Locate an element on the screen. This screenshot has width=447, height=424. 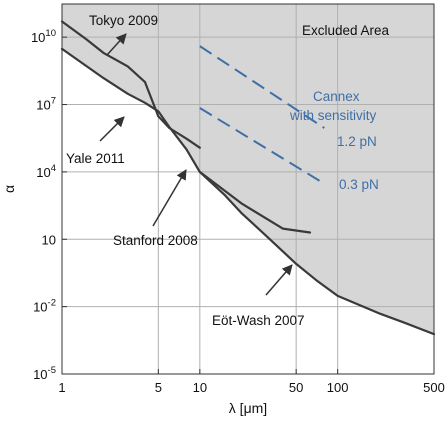
y-tick-label: 10⁴ is located at coordinates (46, 171).